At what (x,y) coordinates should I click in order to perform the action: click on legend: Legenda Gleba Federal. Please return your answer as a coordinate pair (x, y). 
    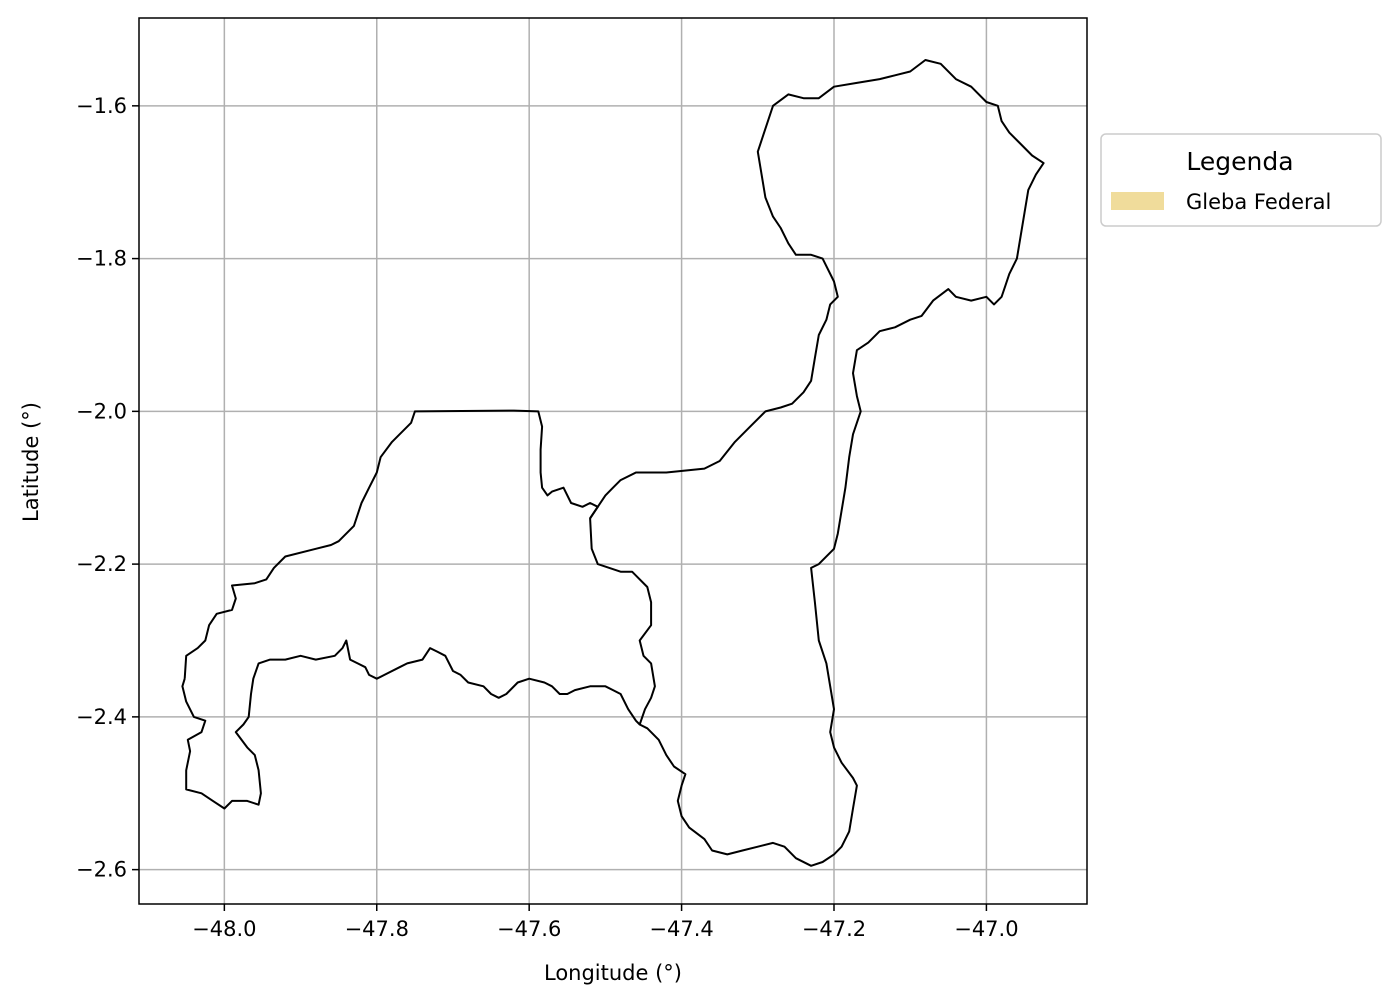
    Looking at the image, I should click on (1241, 180).